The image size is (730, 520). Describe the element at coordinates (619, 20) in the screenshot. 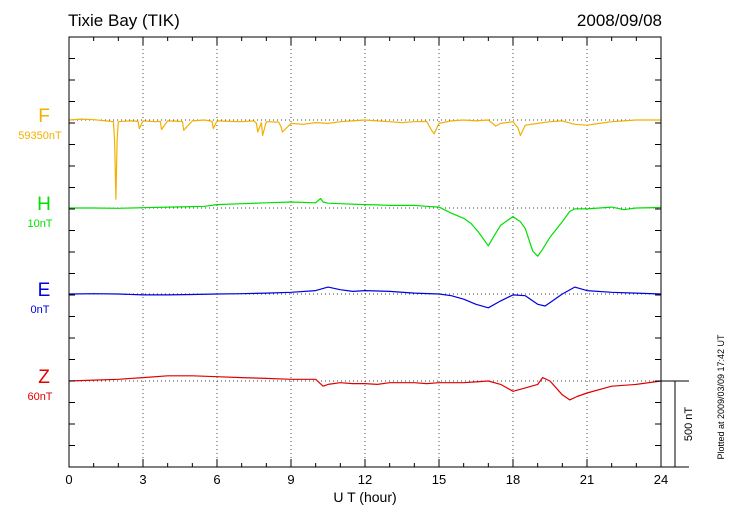

I see `date-label: 2008/09/08` at that location.